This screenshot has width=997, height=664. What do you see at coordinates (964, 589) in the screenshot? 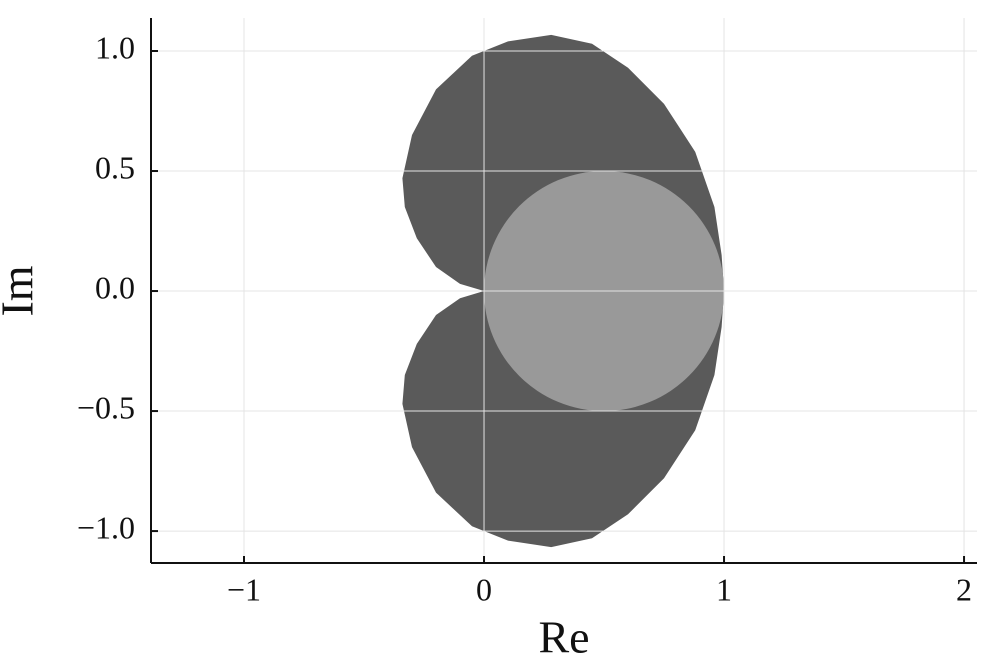
I see `x-tick-label: 2` at bounding box center [964, 589].